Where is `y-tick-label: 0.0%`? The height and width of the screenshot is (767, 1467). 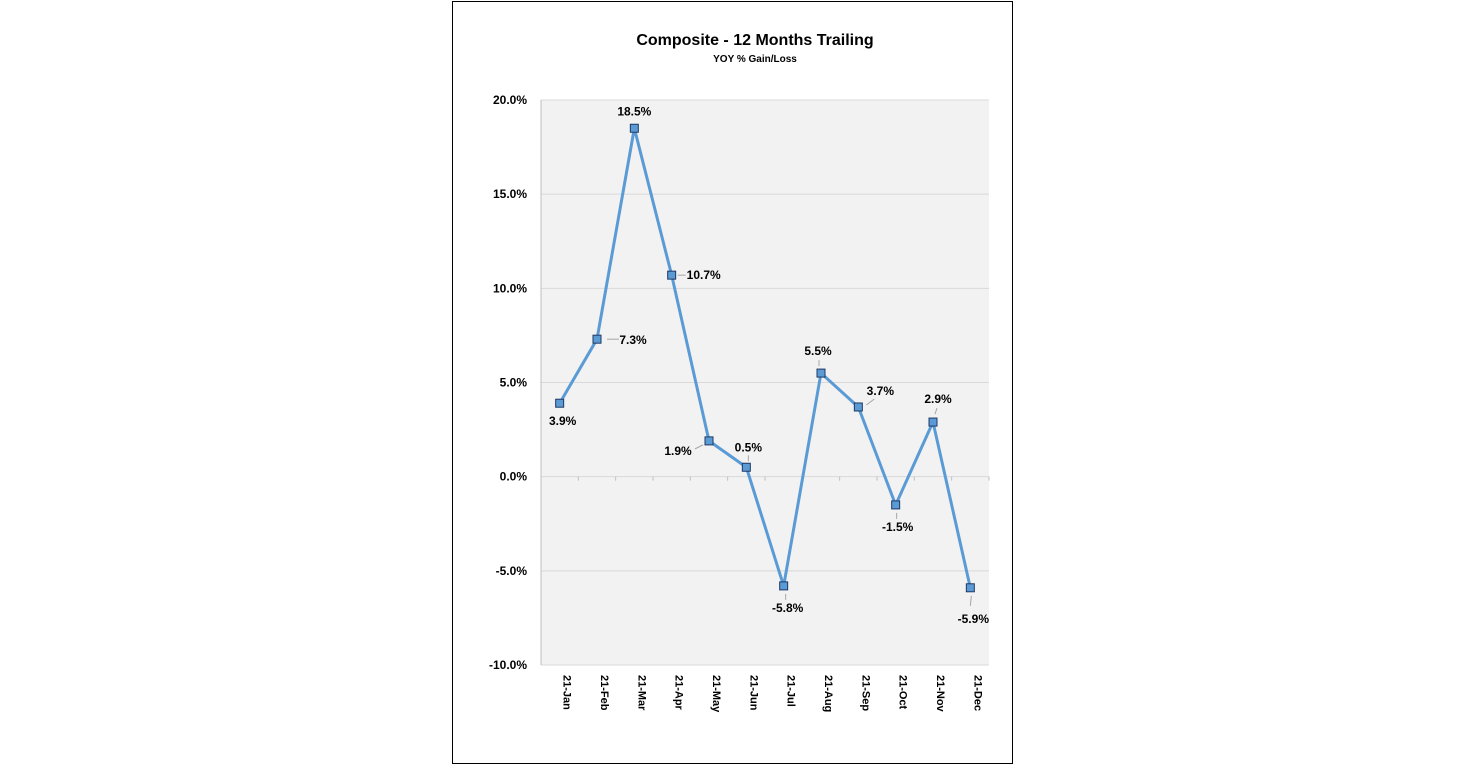 y-tick-label: 0.0% is located at coordinates (514, 477).